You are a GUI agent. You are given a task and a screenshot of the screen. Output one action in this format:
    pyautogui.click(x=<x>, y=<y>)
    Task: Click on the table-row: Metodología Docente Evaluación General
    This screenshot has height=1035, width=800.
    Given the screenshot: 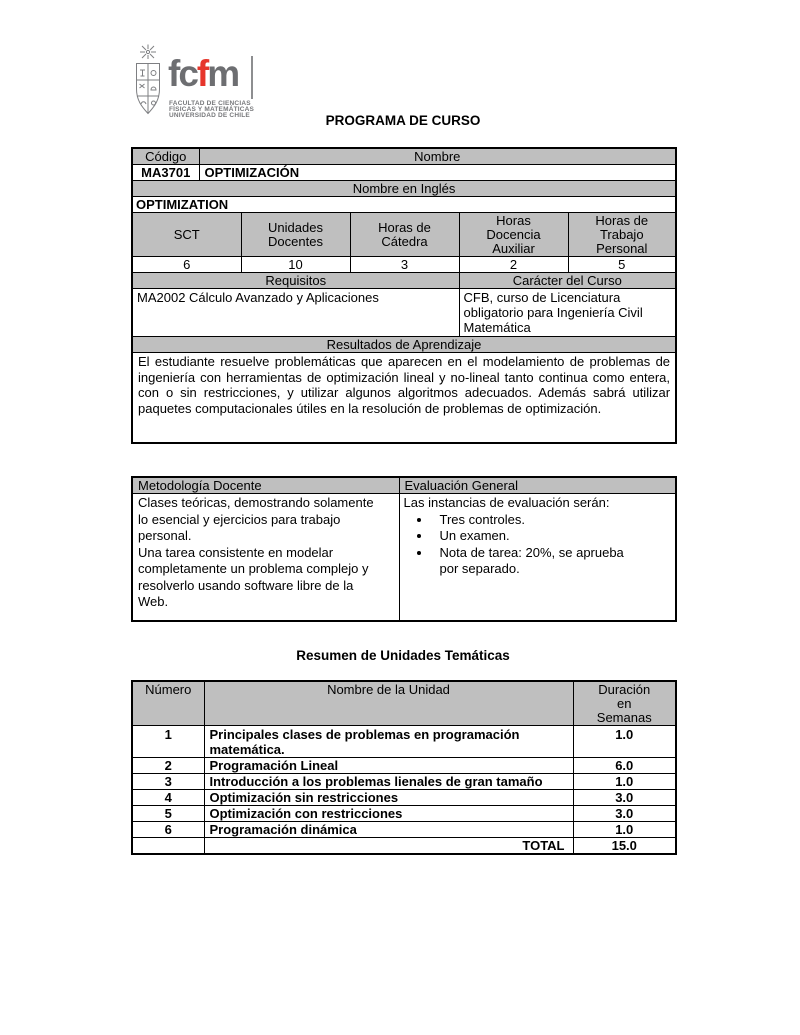 What is the action you would take?
    pyautogui.click(x=404, y=485)
    